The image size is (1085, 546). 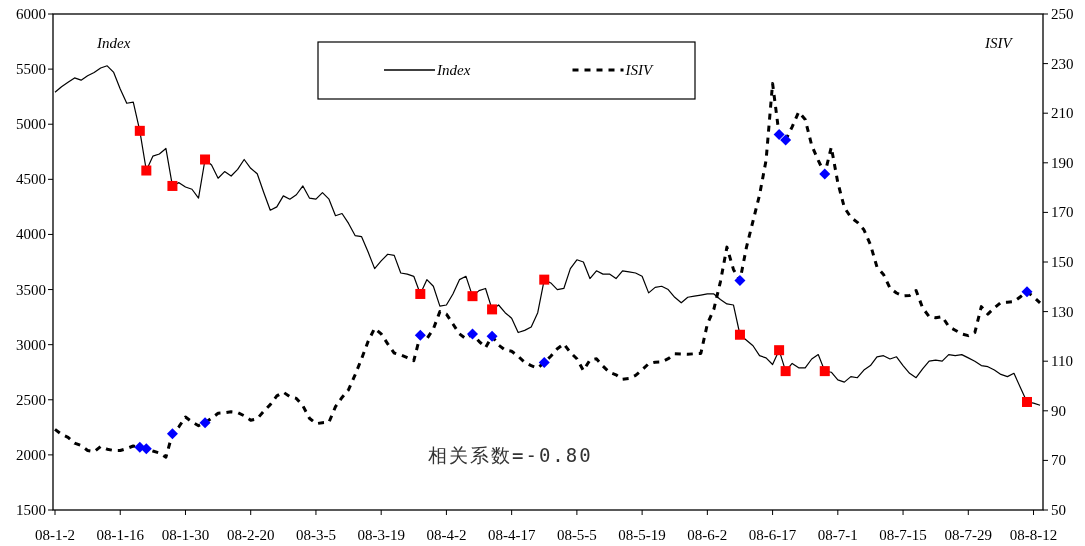 What do you see at coordinates (120, 535) in the screenshot?
I see `x-tick-label: 08-1-16` at bounding box center [120, 535].